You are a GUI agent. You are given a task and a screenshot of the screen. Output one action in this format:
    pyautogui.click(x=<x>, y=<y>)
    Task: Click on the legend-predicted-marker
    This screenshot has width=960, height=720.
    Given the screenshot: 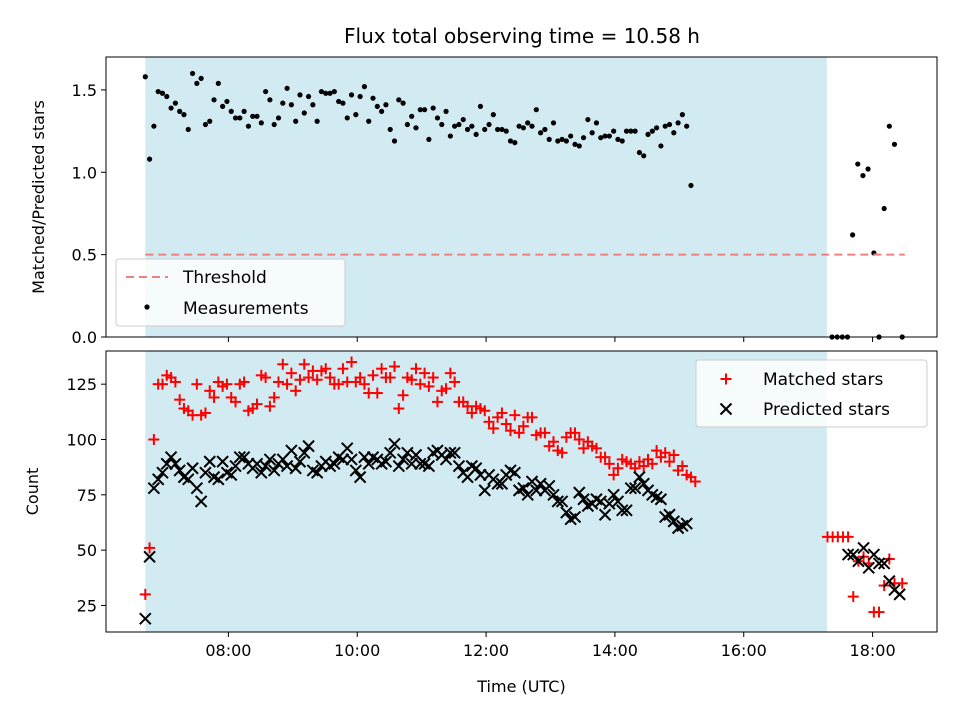 What is the action you would take?
    pyautogui.click(x=726, y=409)
    